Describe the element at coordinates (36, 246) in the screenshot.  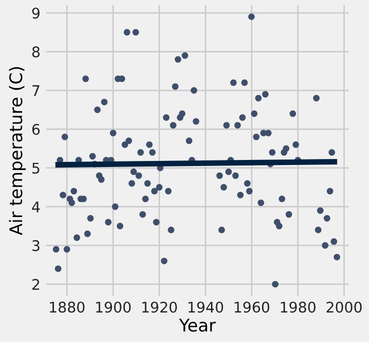
I see `y-tick-label: 3` at that location.